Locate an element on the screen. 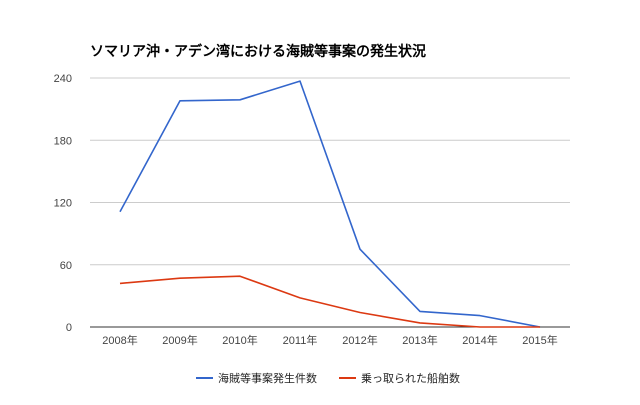  x-tick-label: 2011年 is located at coordinates (300, 340).